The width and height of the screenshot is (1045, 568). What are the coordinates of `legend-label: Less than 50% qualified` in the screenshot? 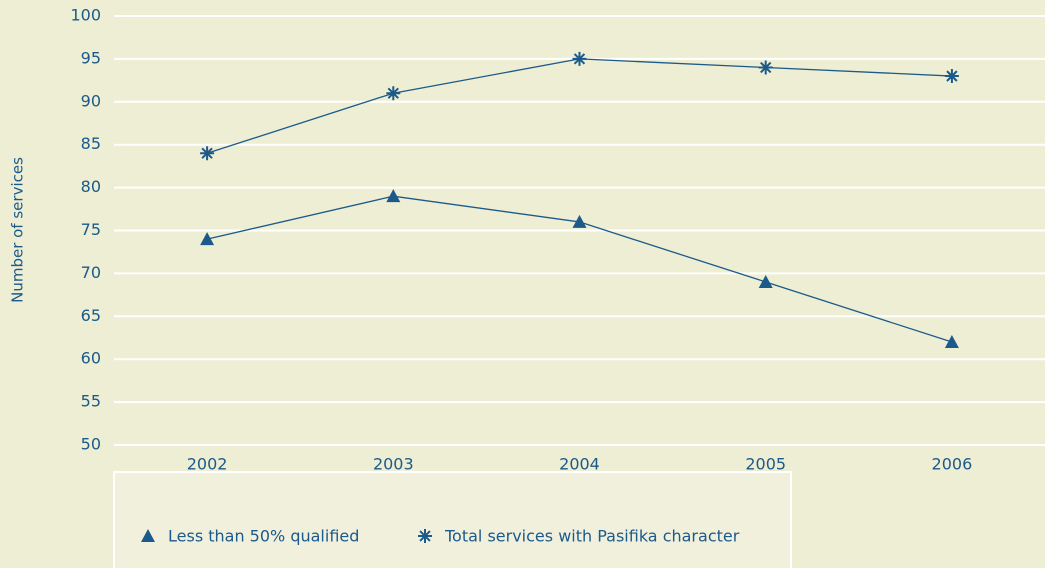 It's located at (263, 536).